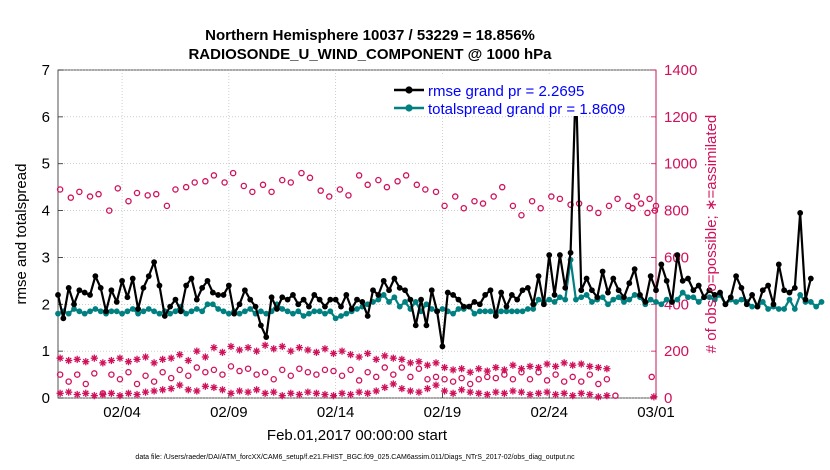  What do you see at coordinates (122, 412) in the screenshot?
I see `x-tick-label: 02/04` at bounding box center [122, 412].